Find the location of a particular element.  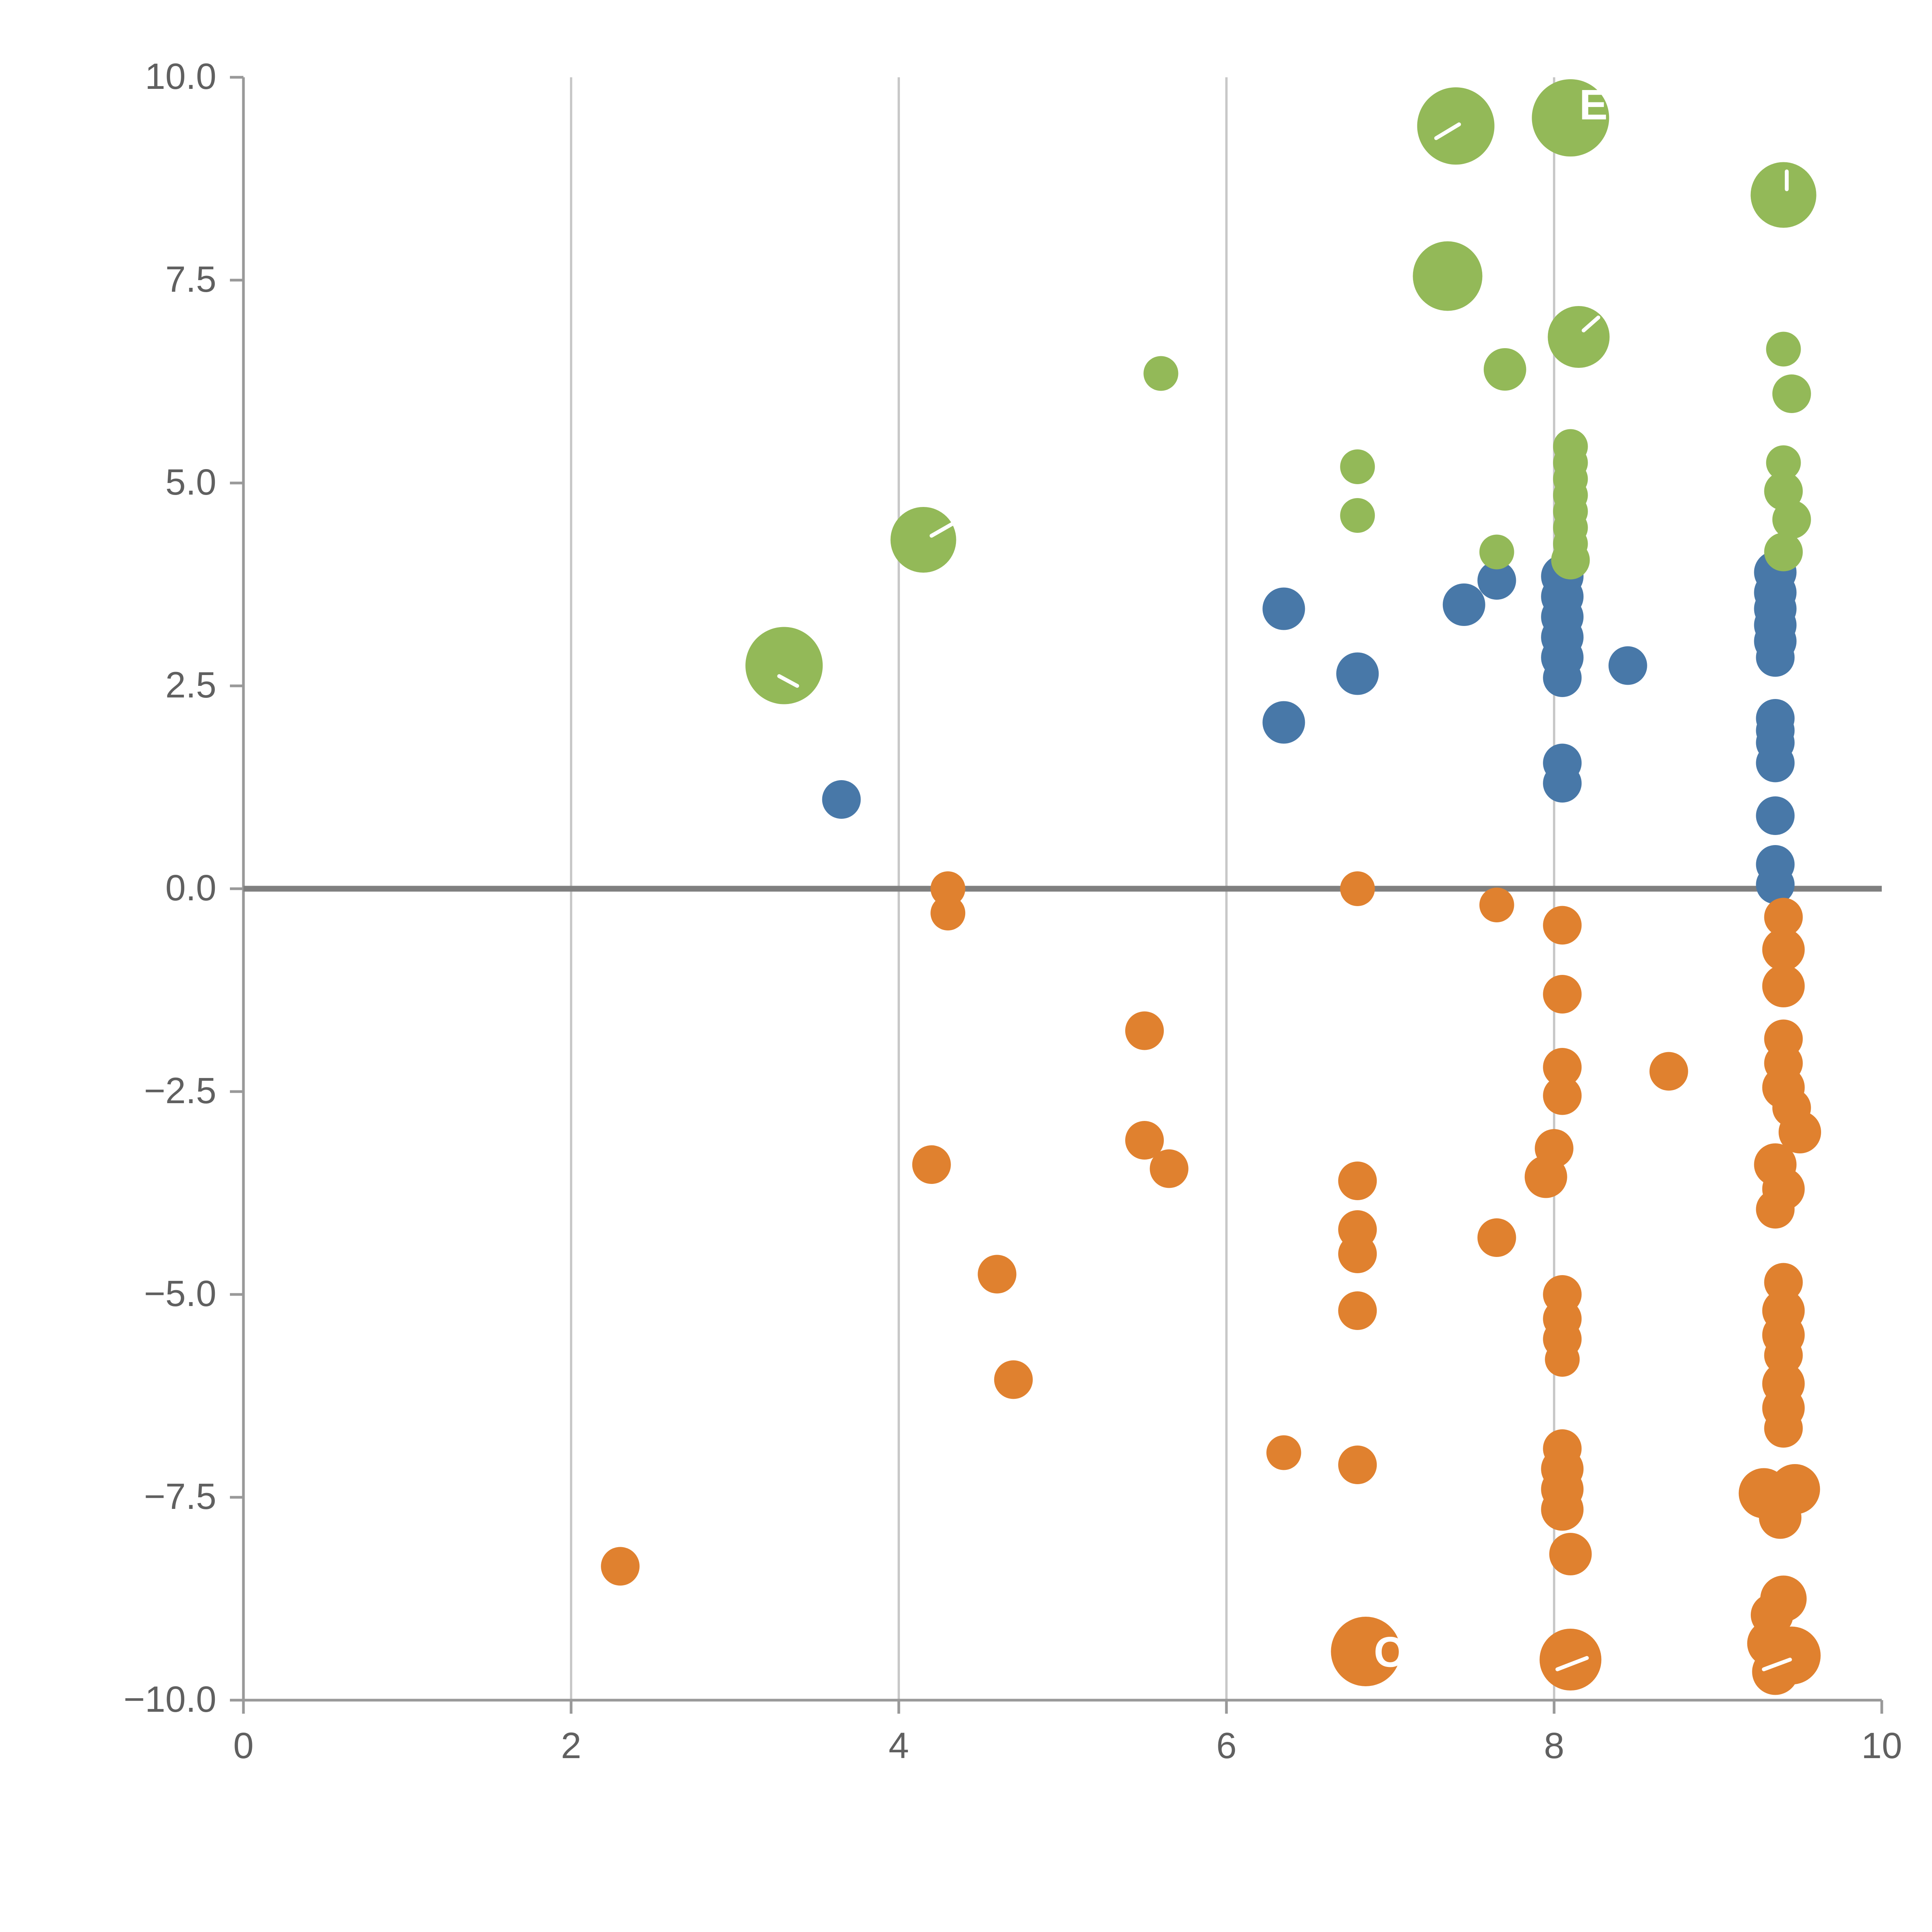

x-tick-label: 4 is located at coordinates (899, 1745).